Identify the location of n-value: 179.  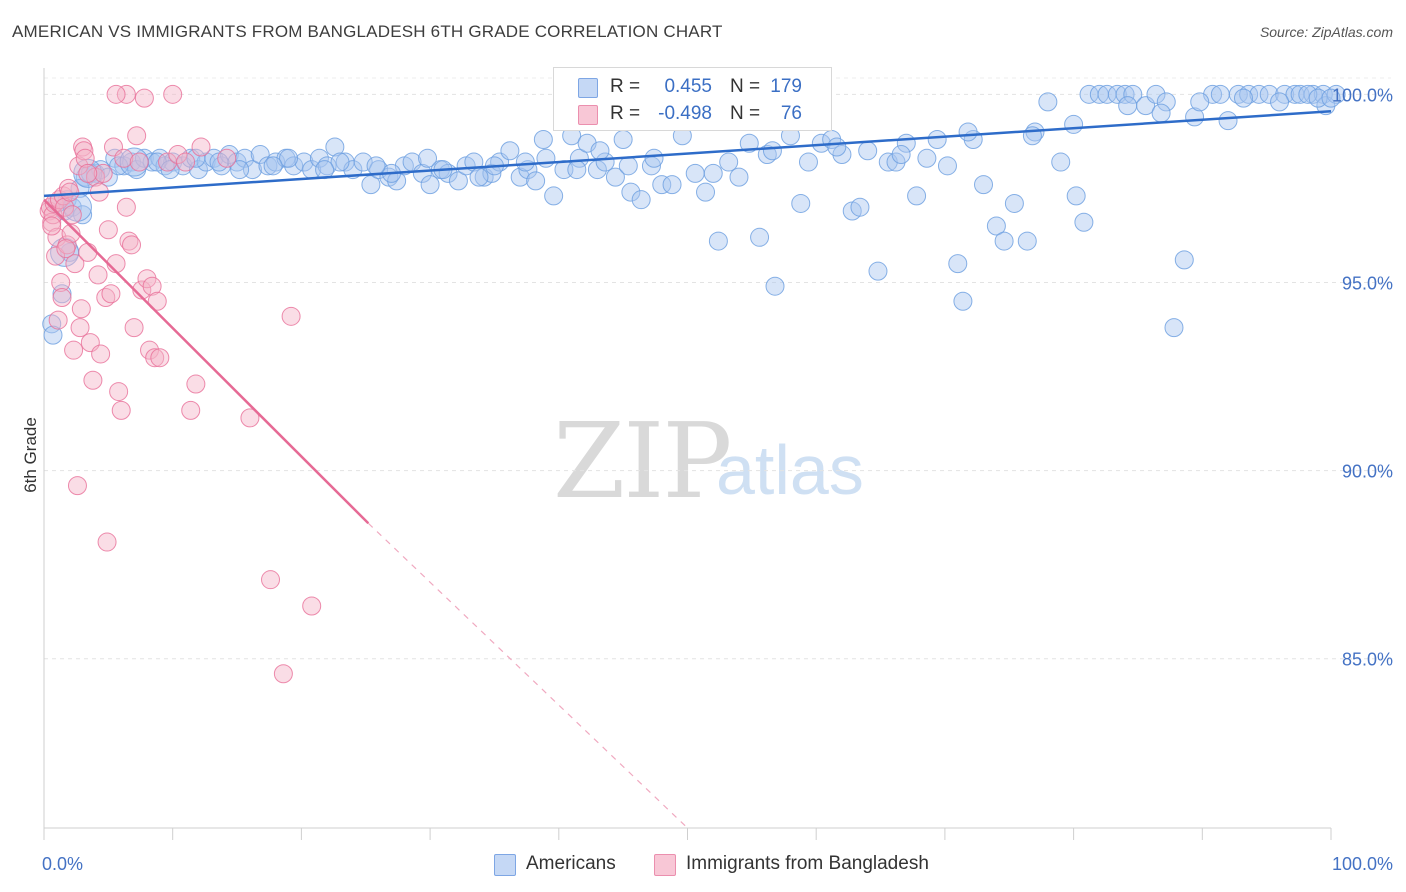
(786, 86).